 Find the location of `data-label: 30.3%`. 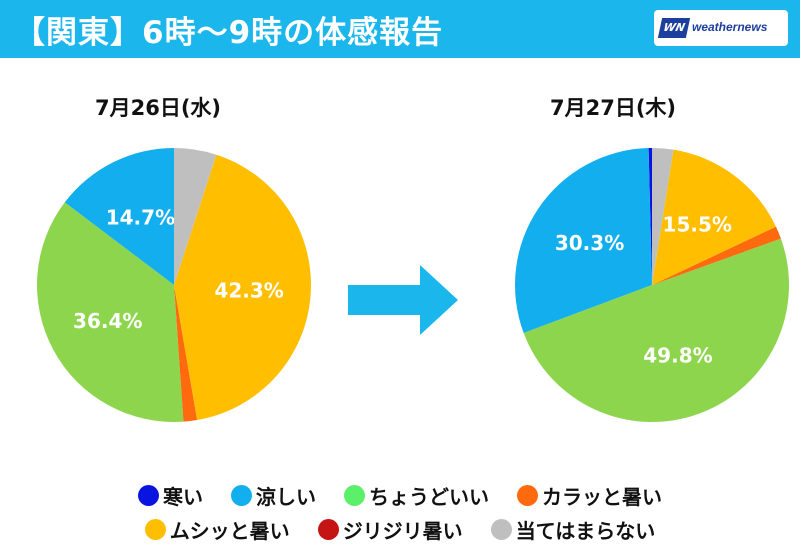

data-label: 30.3% is located at coordinates (589, 243).